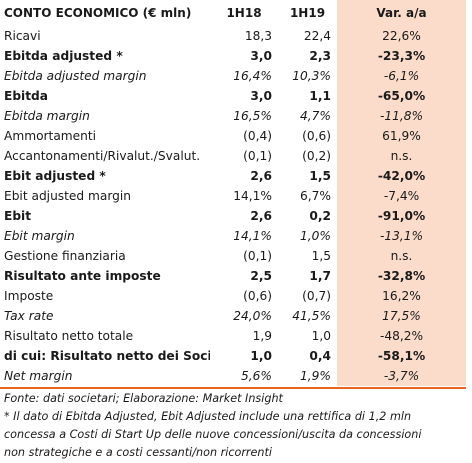  What do you see at coordinates (258, 36) in the screenshot?
I see `value-1h18: 18,3` at bounding box center [258, 36].